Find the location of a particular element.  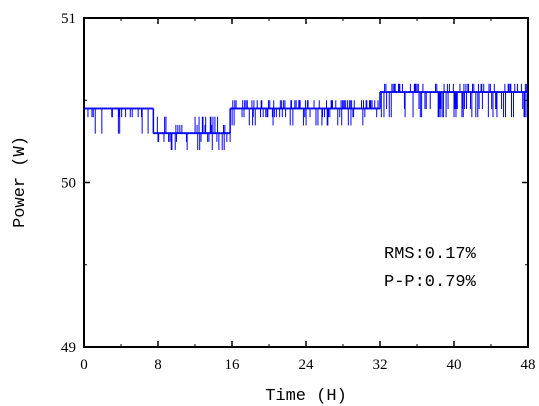

y-tick-label: 51 is located at coordinates (68, 19).